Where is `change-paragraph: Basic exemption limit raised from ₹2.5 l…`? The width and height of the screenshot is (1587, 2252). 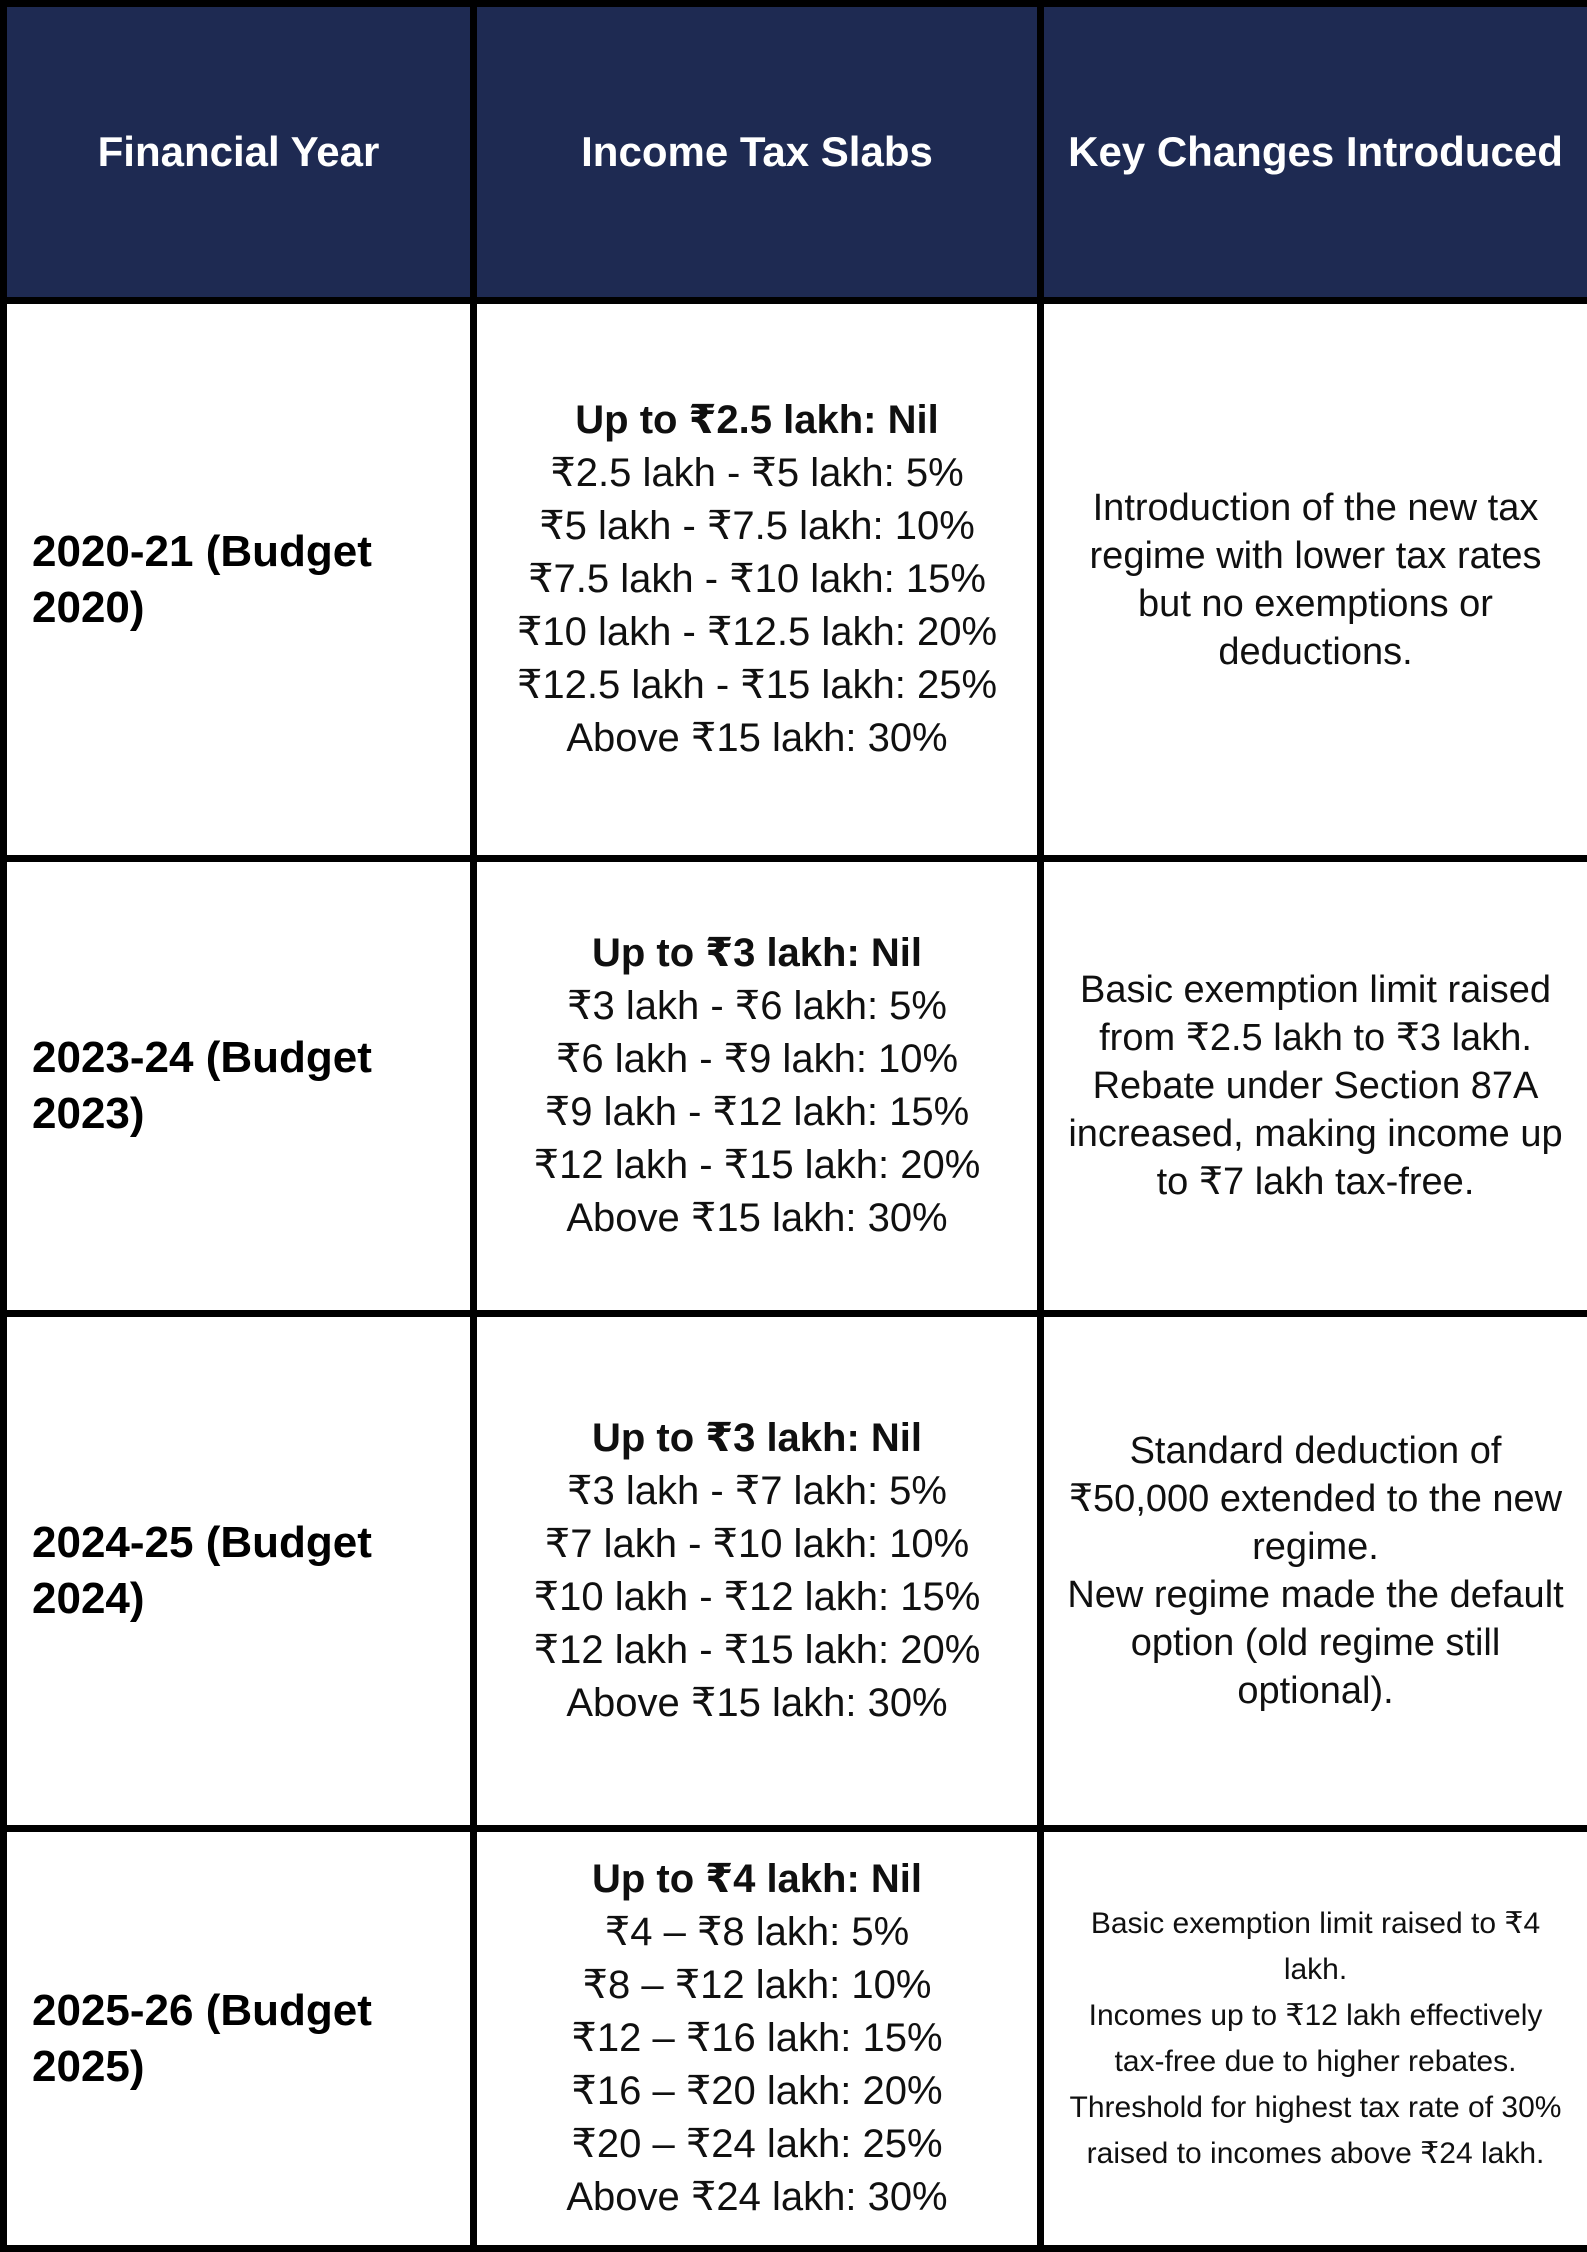 change-paragraph: Basic exemption limit raised from ₹2.5 l… is located at coordinates (1315, 1014).